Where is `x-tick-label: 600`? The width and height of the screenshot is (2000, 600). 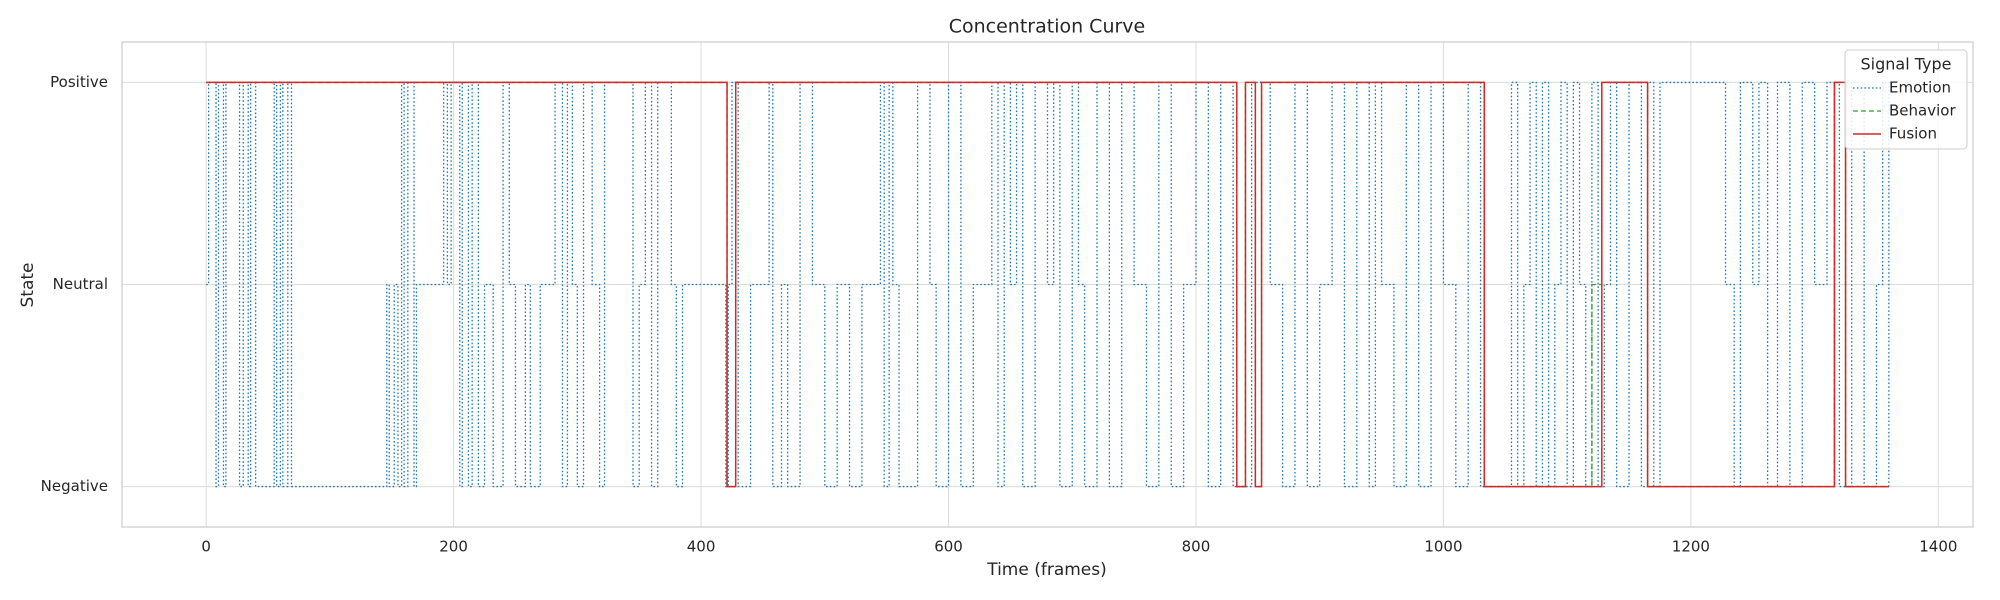 x-tick-label: 600 is located at coordinates (948, 547).